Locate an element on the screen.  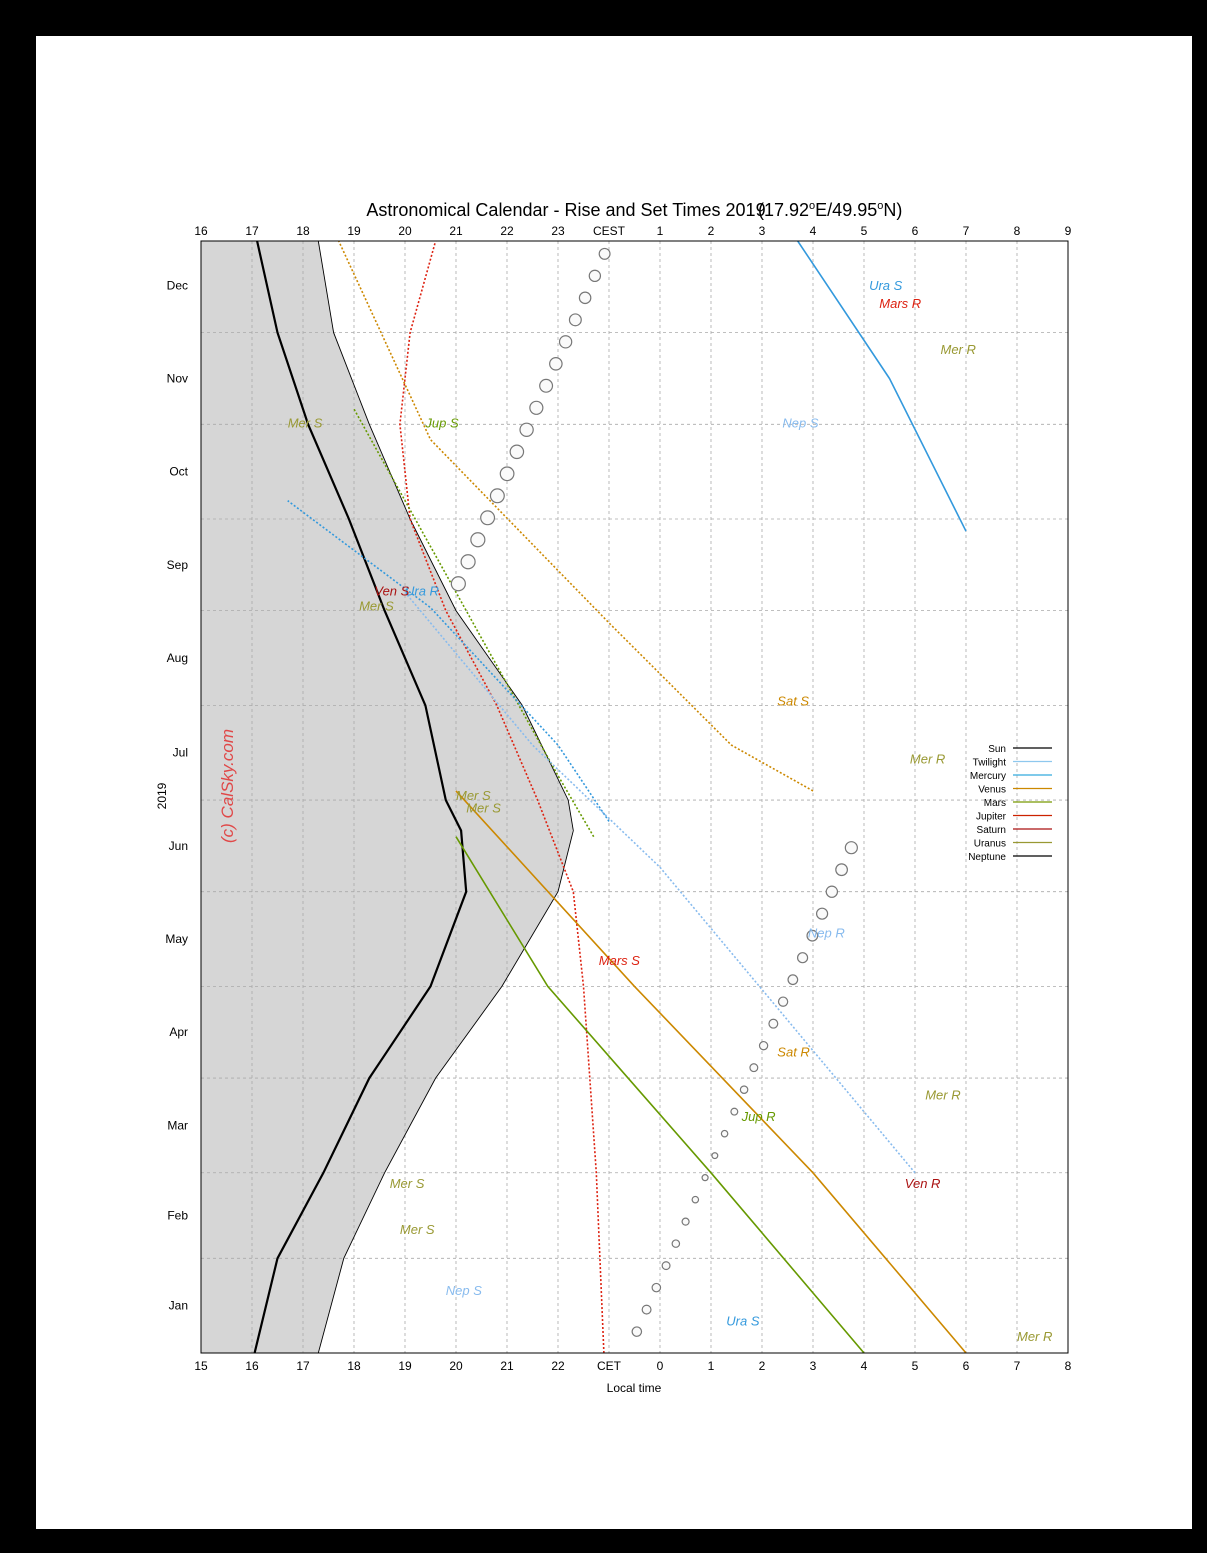
bottom-tick-label: 0 is located at coordinates (660, 1366).